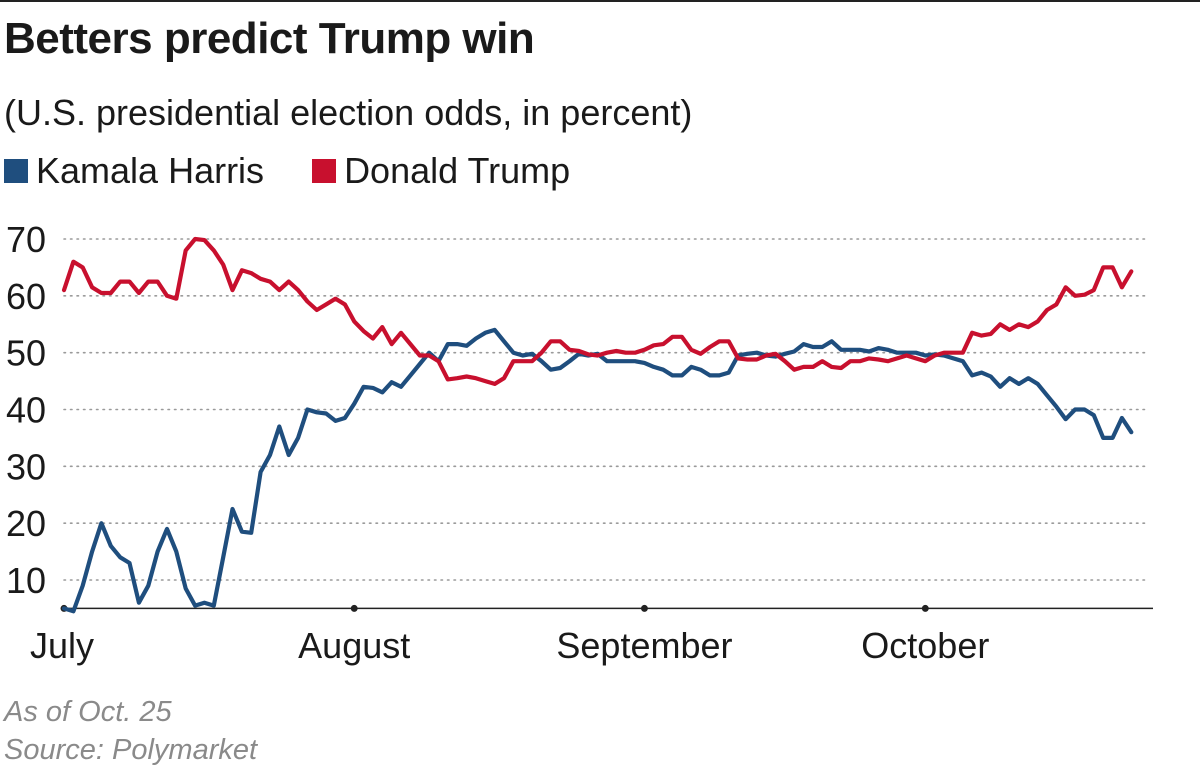  What do you see at coordinates (62, 645) in the screenshot?
I see `x-tick-label-july: July` at bounding box center [62, 645].